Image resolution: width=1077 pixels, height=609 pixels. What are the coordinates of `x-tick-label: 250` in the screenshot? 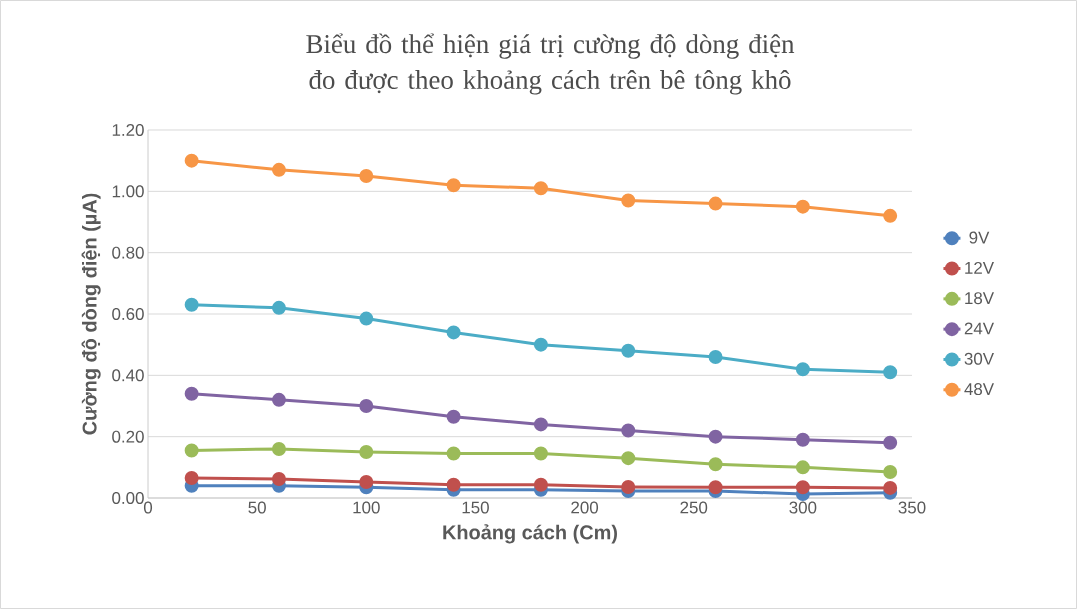 It's located at (694, 507).